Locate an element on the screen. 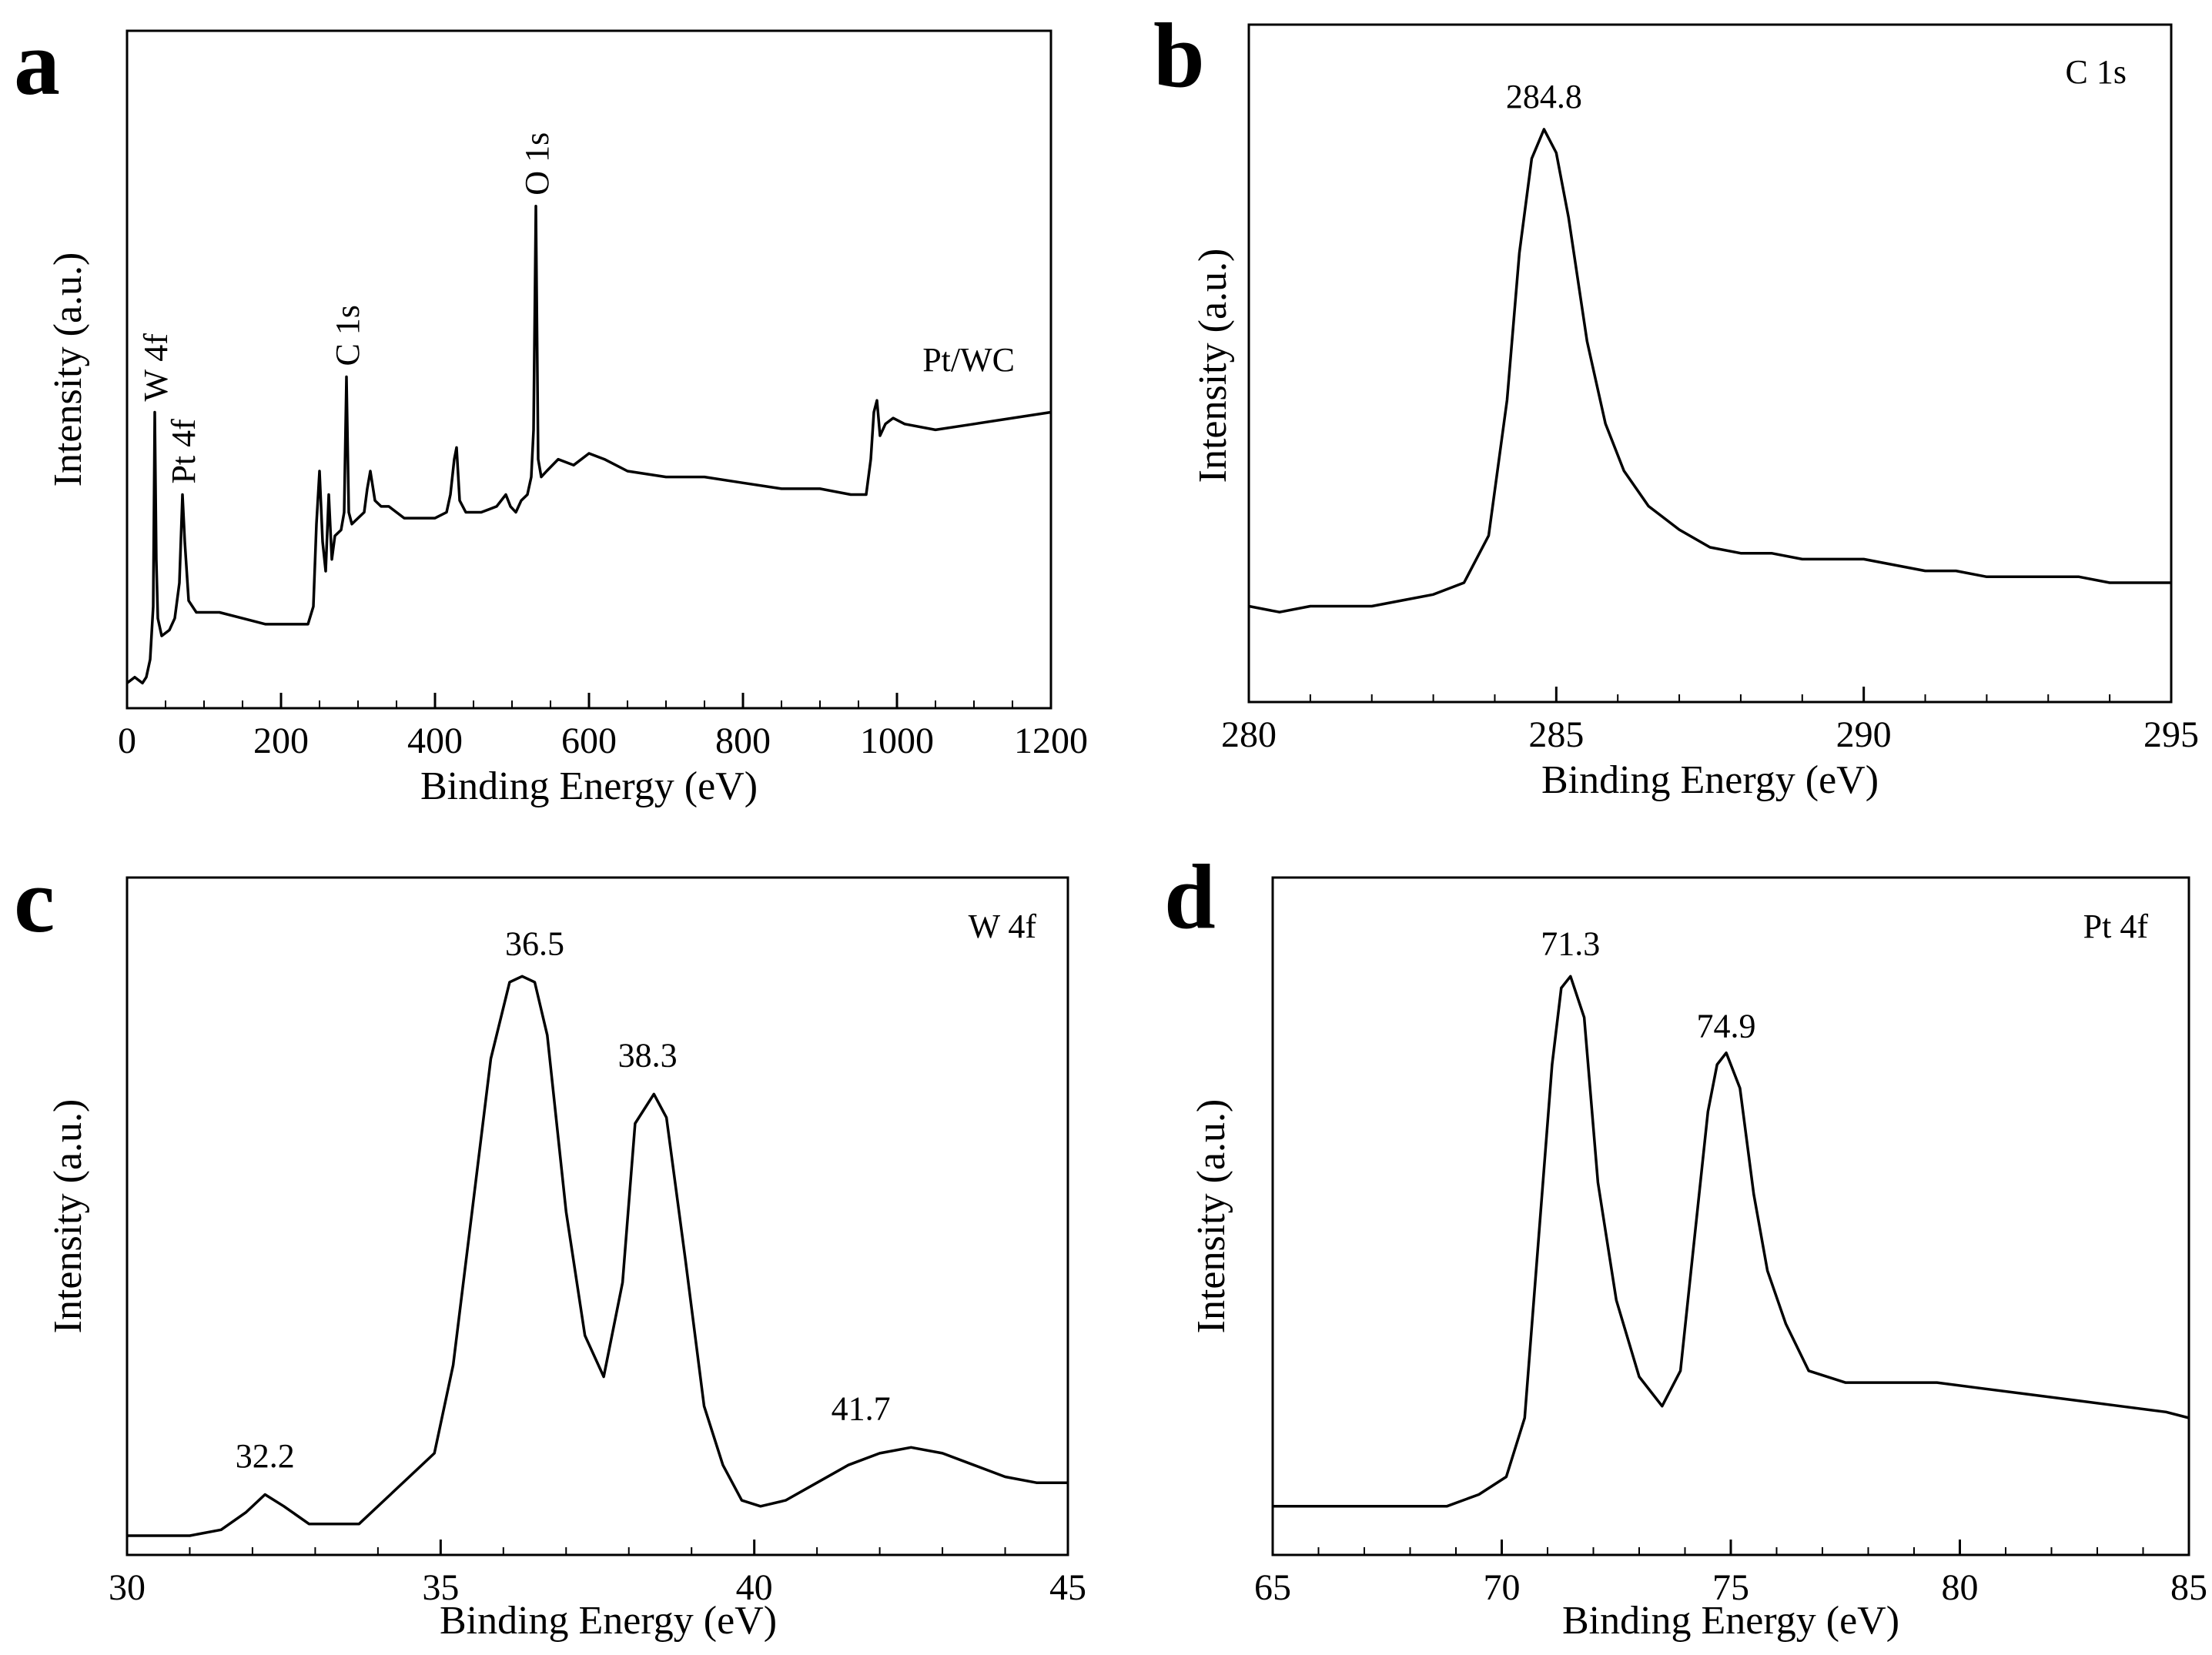 The height and width of the screenshot is (1655, 2212). peak-annotation: 36.5 is located at coordinates (534, 943).